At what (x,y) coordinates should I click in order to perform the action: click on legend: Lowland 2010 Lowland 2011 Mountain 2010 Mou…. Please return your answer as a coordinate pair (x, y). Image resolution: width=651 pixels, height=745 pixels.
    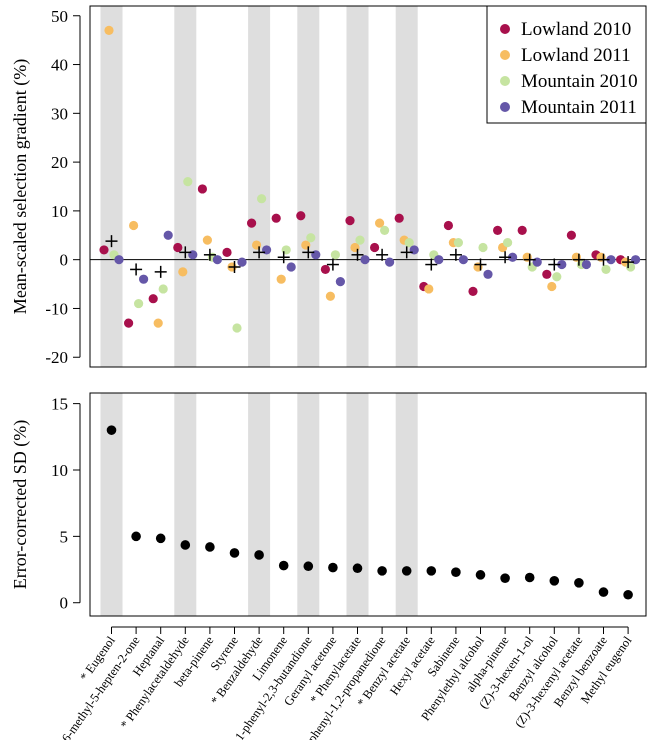
    Looking at the image, I should click on (566, 64).